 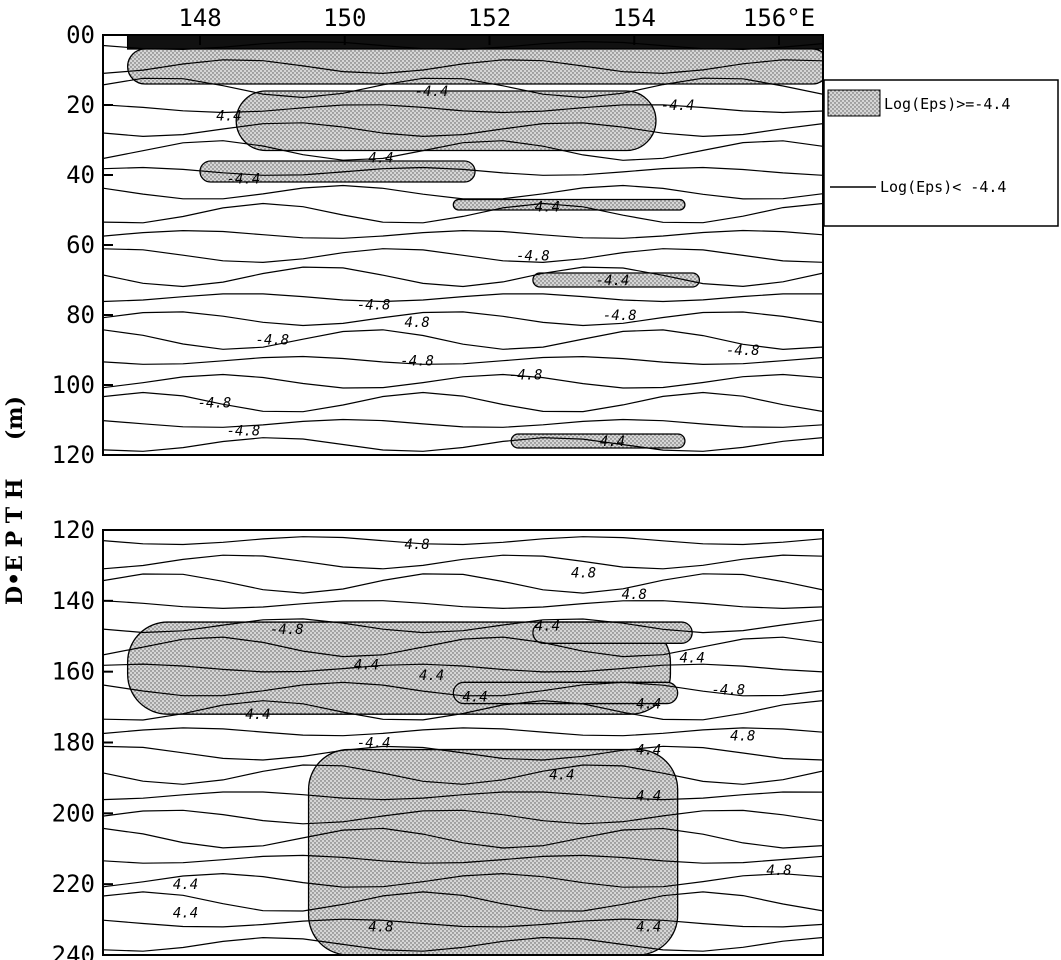 What do you see at coordinates (778, 871) in the screenshot?
I see `lower-contour-label-17: 4.8` at bounding box center [778, 871].